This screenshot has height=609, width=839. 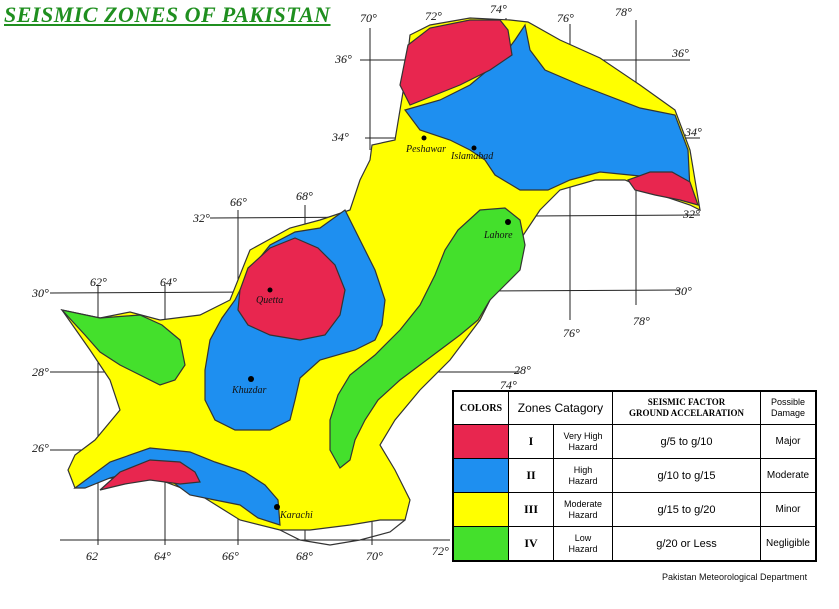 I want to click on zone-1-red-east, so click(x=663, y=188).